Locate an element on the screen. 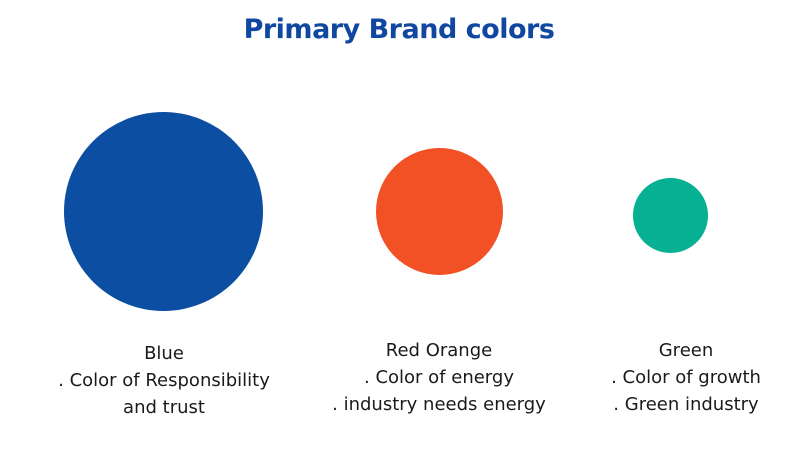  color-name: Red Orange is located at coordinates (439, 350).